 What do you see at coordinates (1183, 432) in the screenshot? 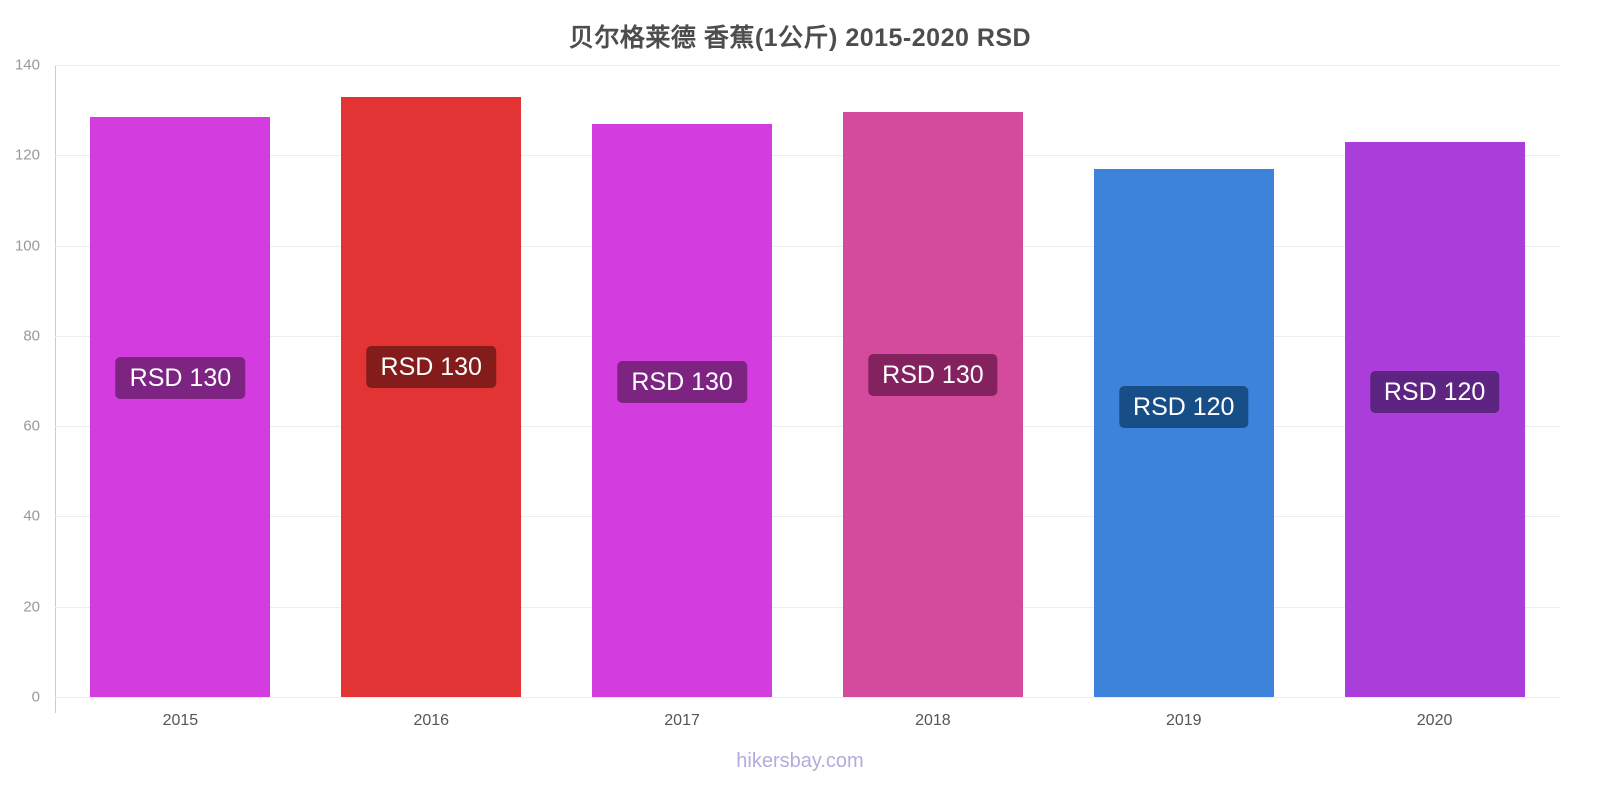
I see `bar-2019: RSD 120` at bounding box center [1183, 432].